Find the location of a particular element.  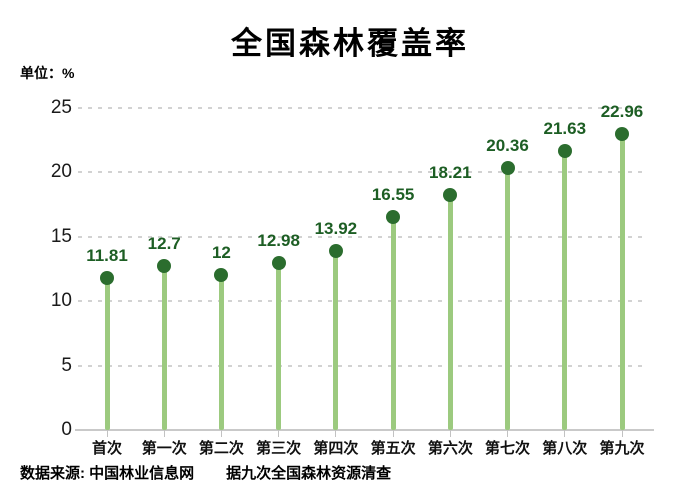

value-label-7: 18.21 is located at coordinates (450, 173).